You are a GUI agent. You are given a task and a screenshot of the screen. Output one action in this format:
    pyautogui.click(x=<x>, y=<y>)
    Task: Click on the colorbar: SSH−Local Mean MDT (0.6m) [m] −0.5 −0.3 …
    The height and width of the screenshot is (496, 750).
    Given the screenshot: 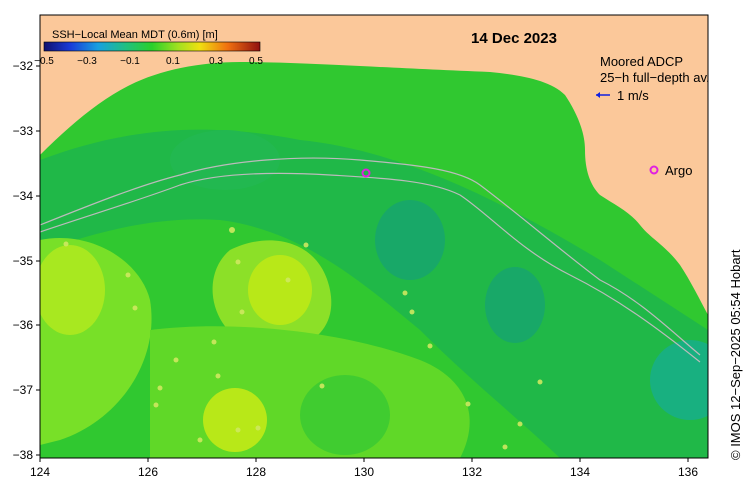 What is the action you would take?
    pyautogui.click(x=148, y=48)
    